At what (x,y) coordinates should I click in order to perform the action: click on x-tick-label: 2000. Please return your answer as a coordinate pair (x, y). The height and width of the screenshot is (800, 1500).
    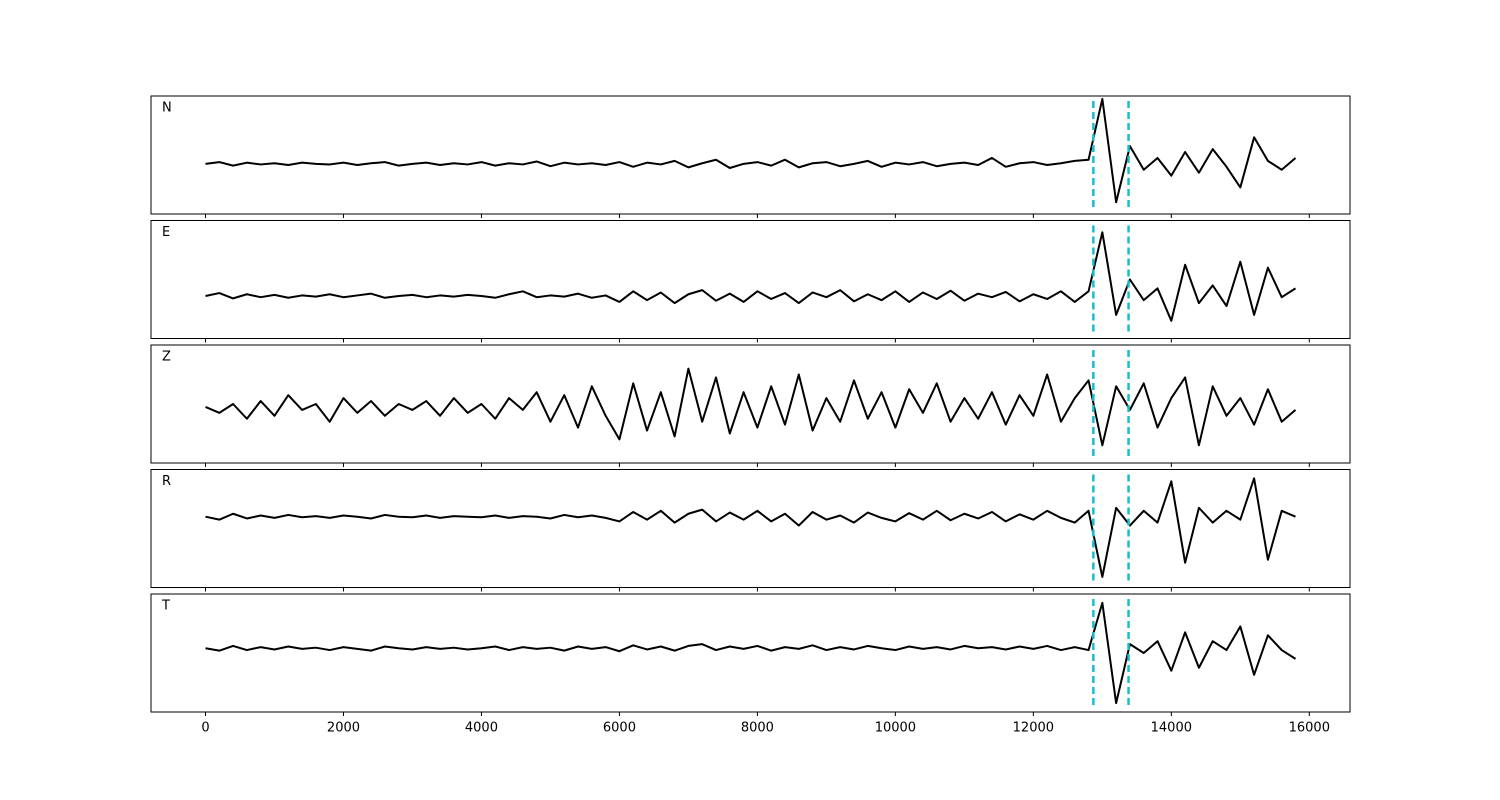
    Looking at the image, I should click on (343, 728).